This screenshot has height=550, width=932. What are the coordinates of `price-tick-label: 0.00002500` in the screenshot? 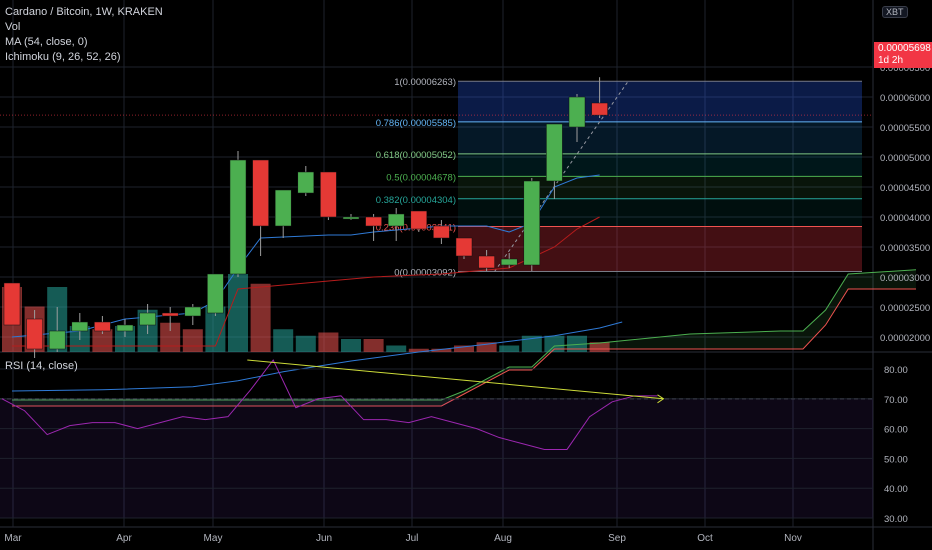 It's located at (905, 308).